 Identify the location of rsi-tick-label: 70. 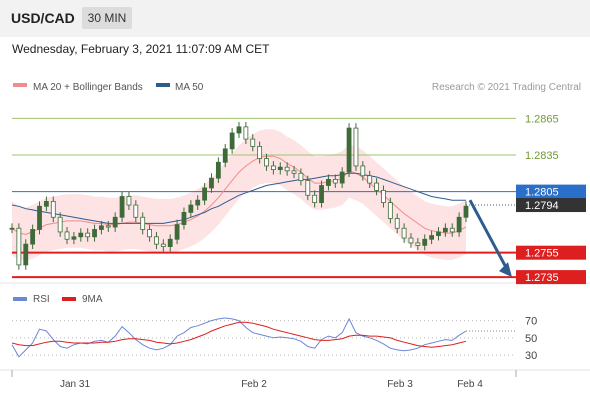
(531, 322).